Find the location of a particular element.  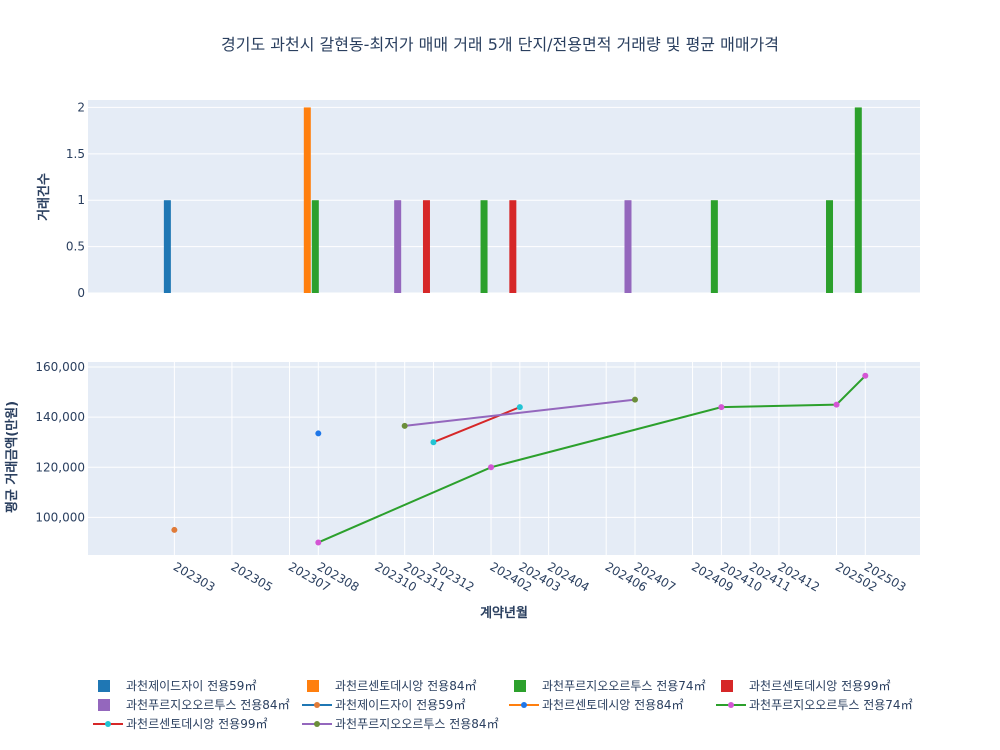

line-y-tick-label: 120,000 is located at coordinates (60, 467).